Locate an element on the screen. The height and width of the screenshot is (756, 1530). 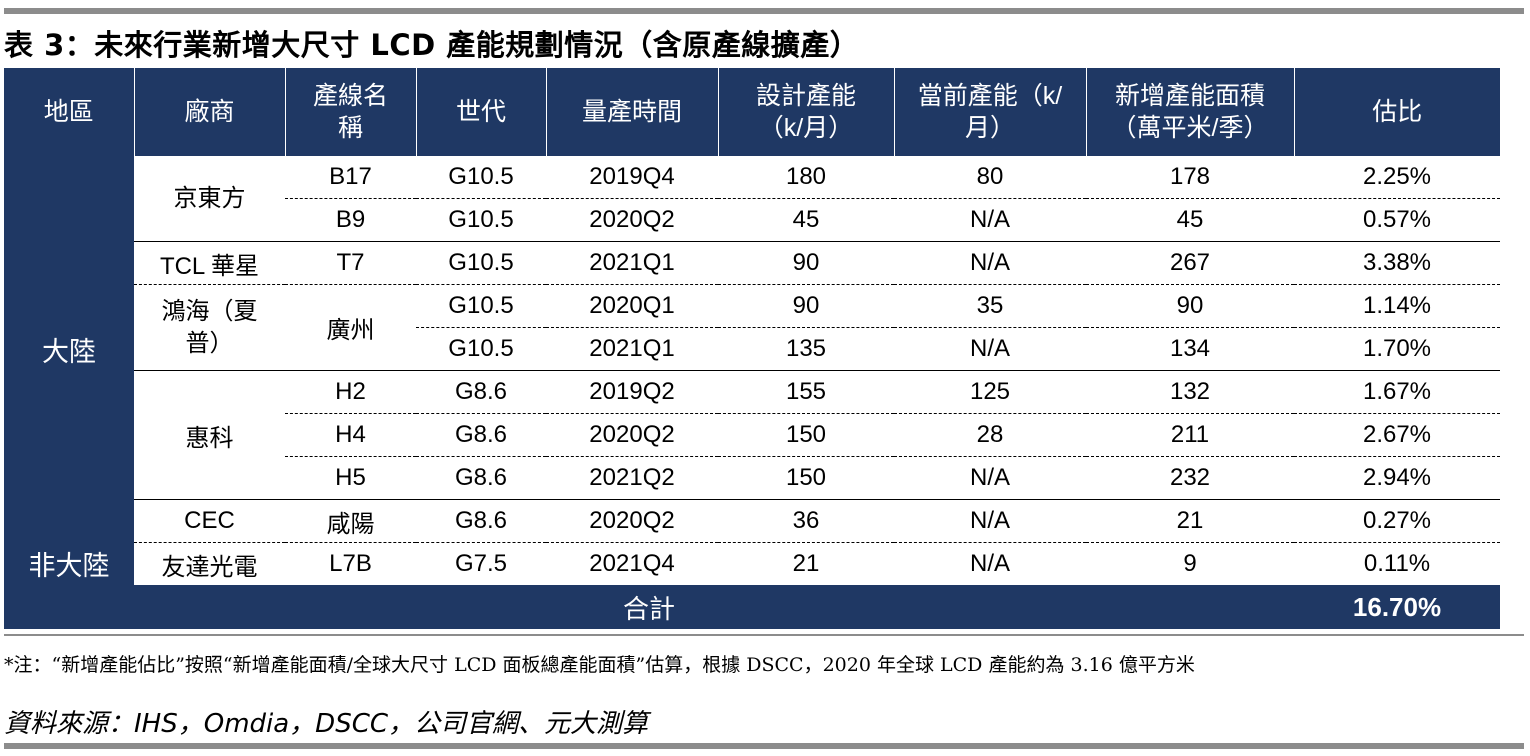
cell-current: 28 is located at coordinates (990, 435).